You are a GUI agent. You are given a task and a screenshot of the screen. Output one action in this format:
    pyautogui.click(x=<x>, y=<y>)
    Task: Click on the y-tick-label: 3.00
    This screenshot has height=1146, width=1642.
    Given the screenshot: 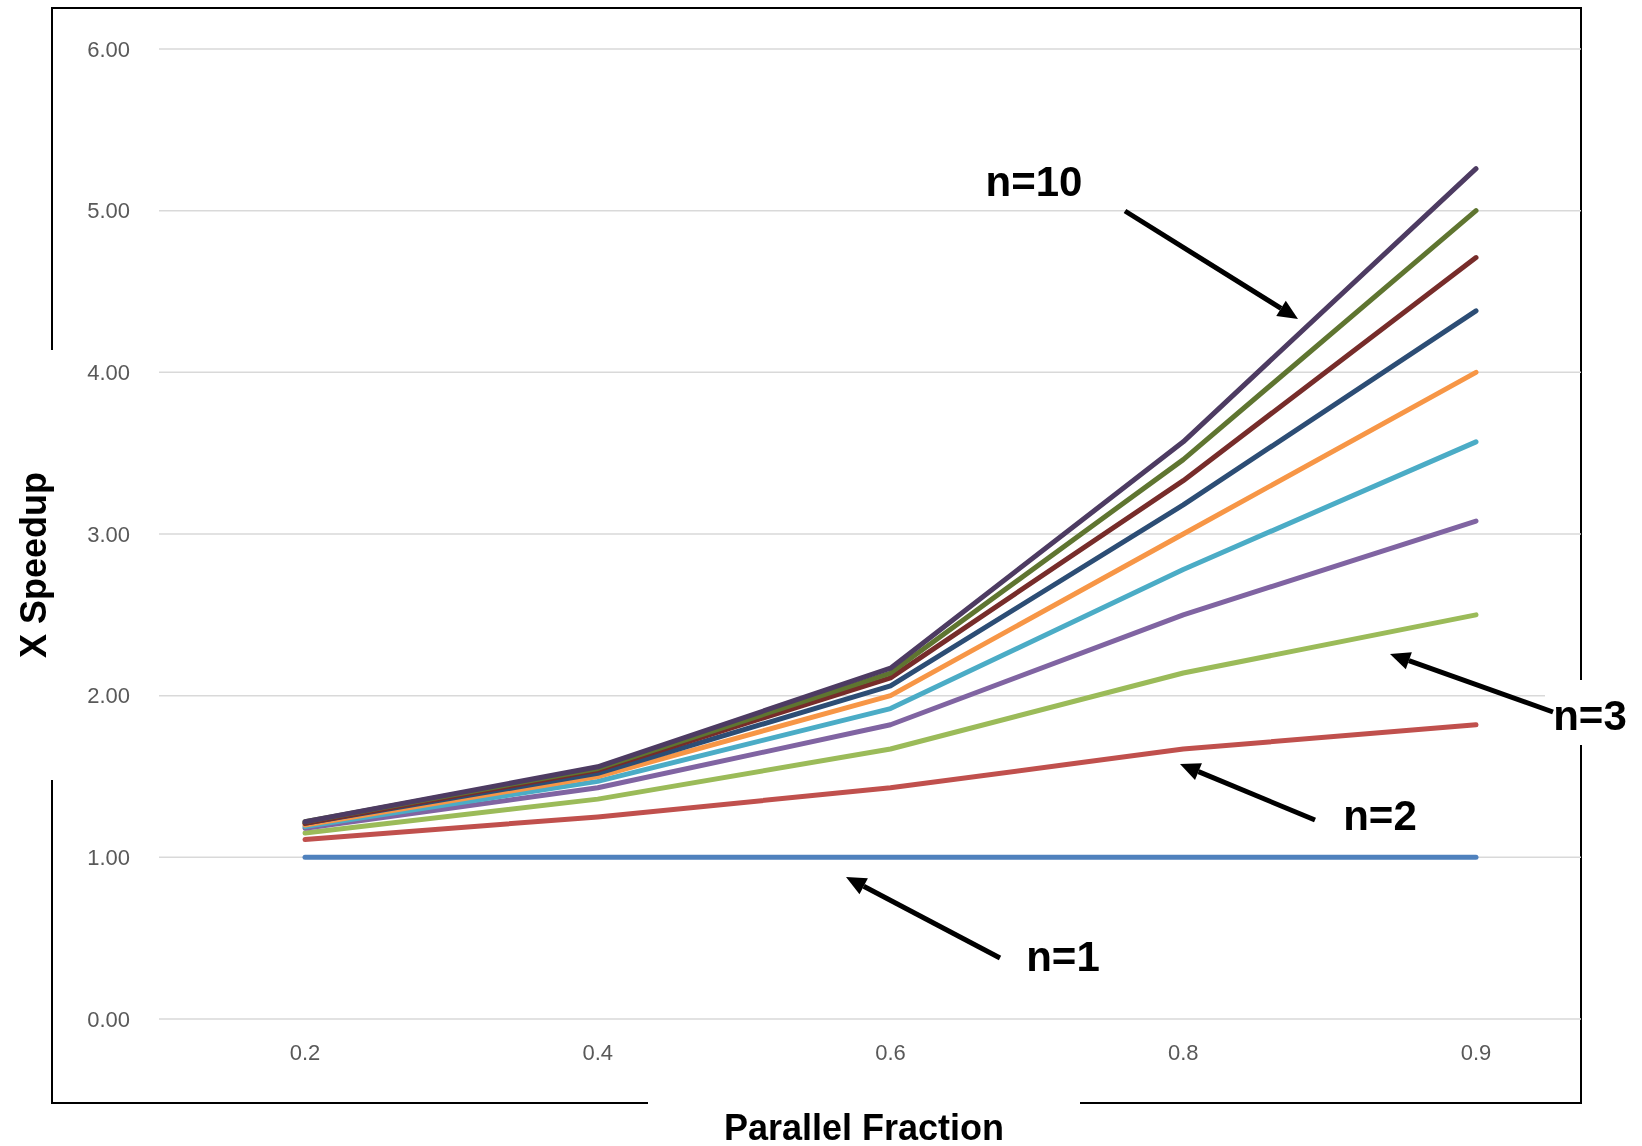 What is the action you would take?
    pyautogui.click(x=108, y=534)
    